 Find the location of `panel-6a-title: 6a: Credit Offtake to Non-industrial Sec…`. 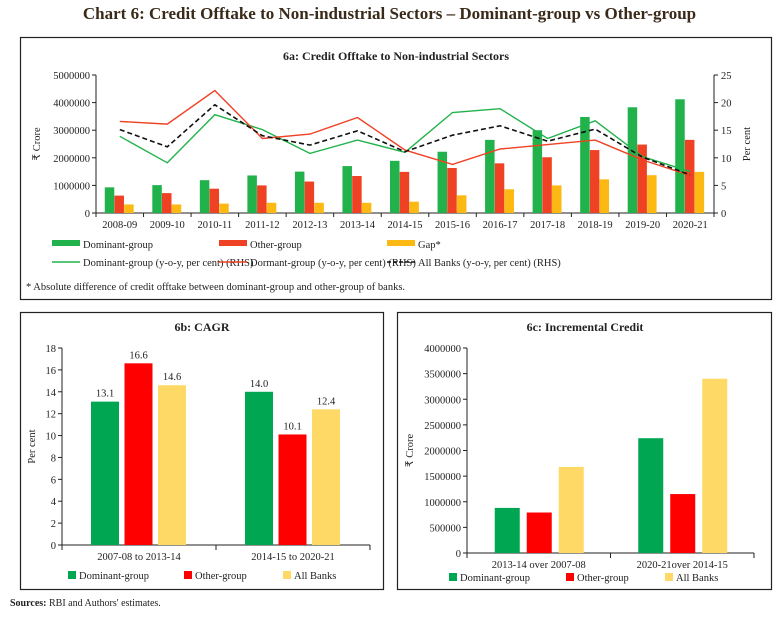

panel-6a-title: 6a: Credit Offtake to Non-industrial Sec… is located at coordinates (396, 56).